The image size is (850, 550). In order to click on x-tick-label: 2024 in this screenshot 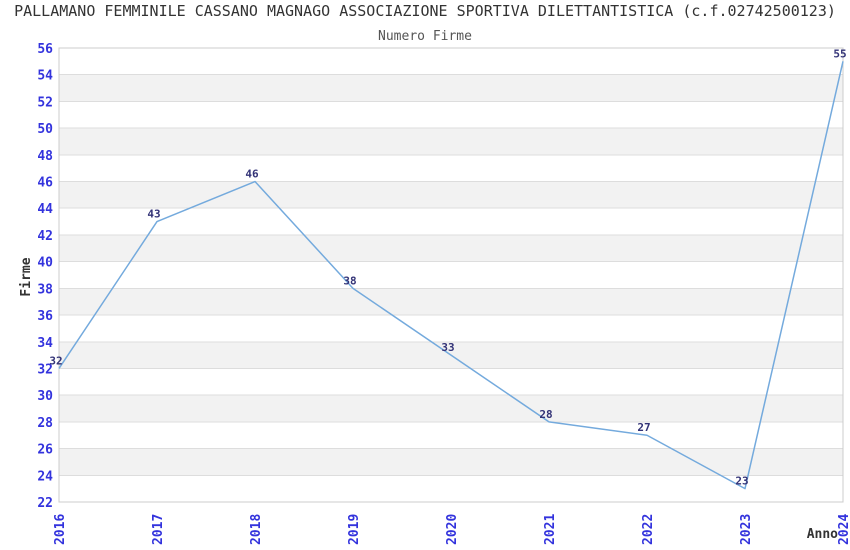, I will do `click(843, 529)`.